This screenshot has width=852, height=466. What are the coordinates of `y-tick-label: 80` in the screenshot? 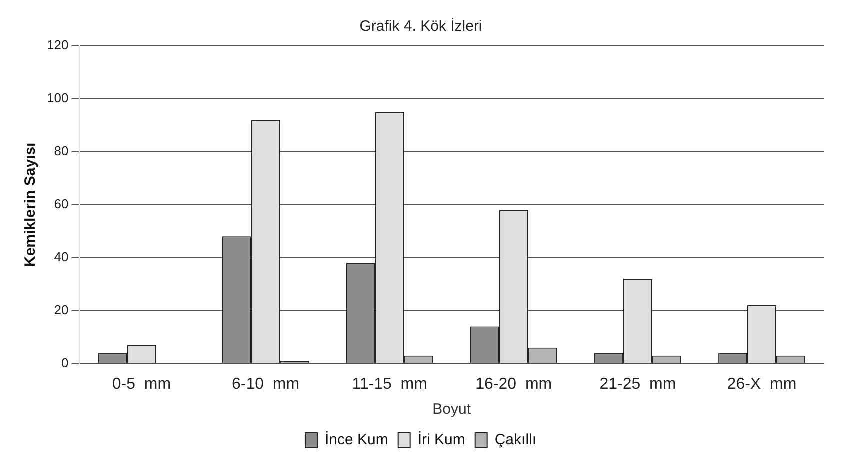 It's located at (61, 151).